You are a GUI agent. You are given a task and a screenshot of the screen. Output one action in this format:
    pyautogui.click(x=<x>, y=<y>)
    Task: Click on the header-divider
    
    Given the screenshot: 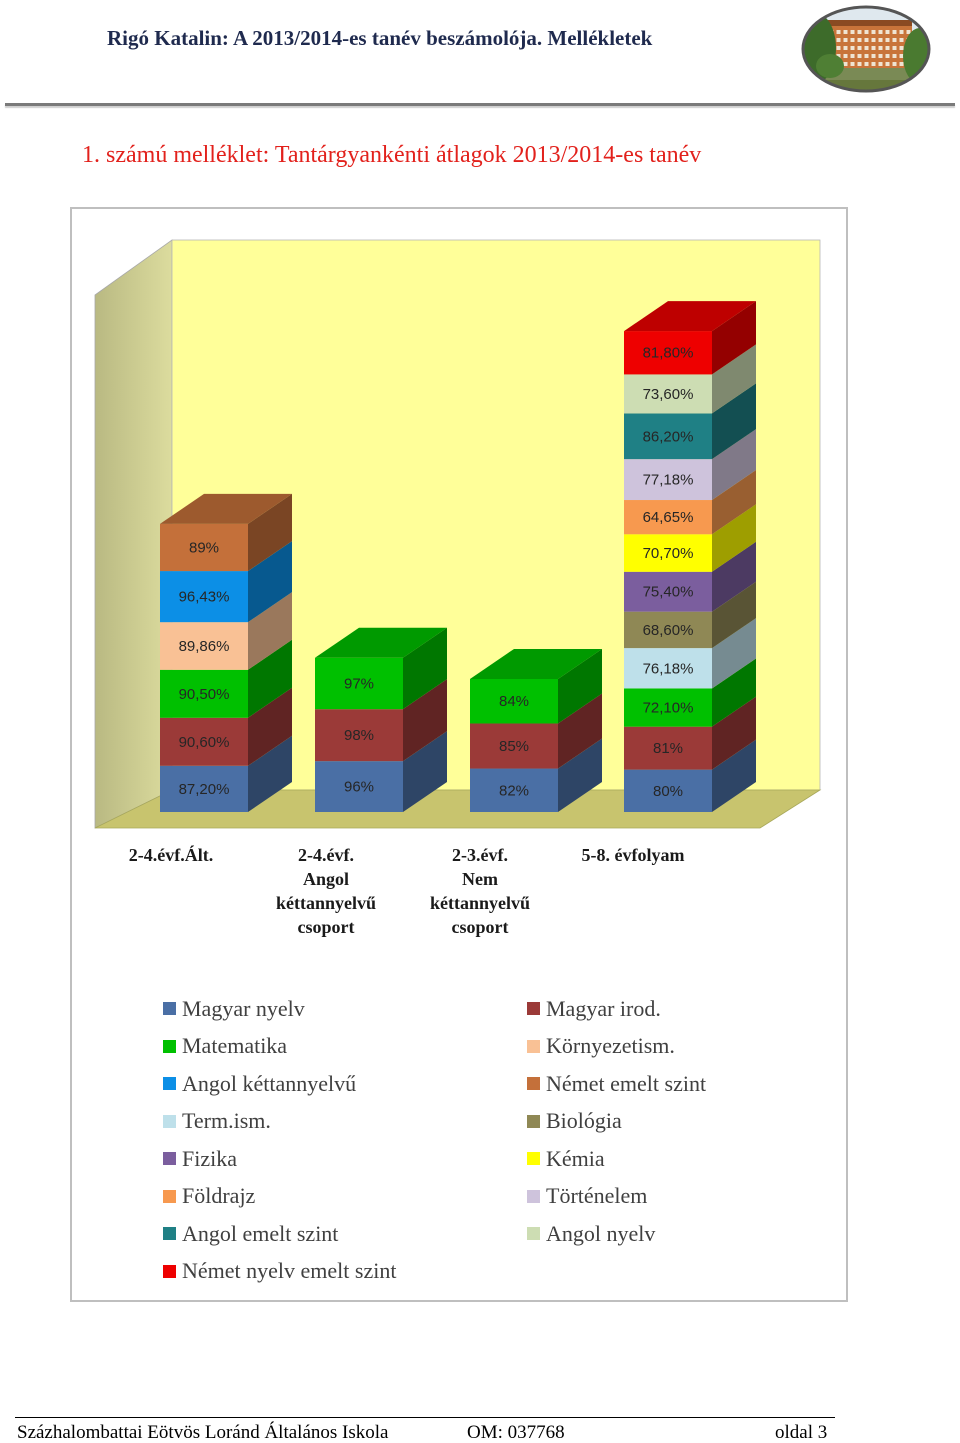 What is the action you would take?
    pyautogui.click(x=480, y=104)
    